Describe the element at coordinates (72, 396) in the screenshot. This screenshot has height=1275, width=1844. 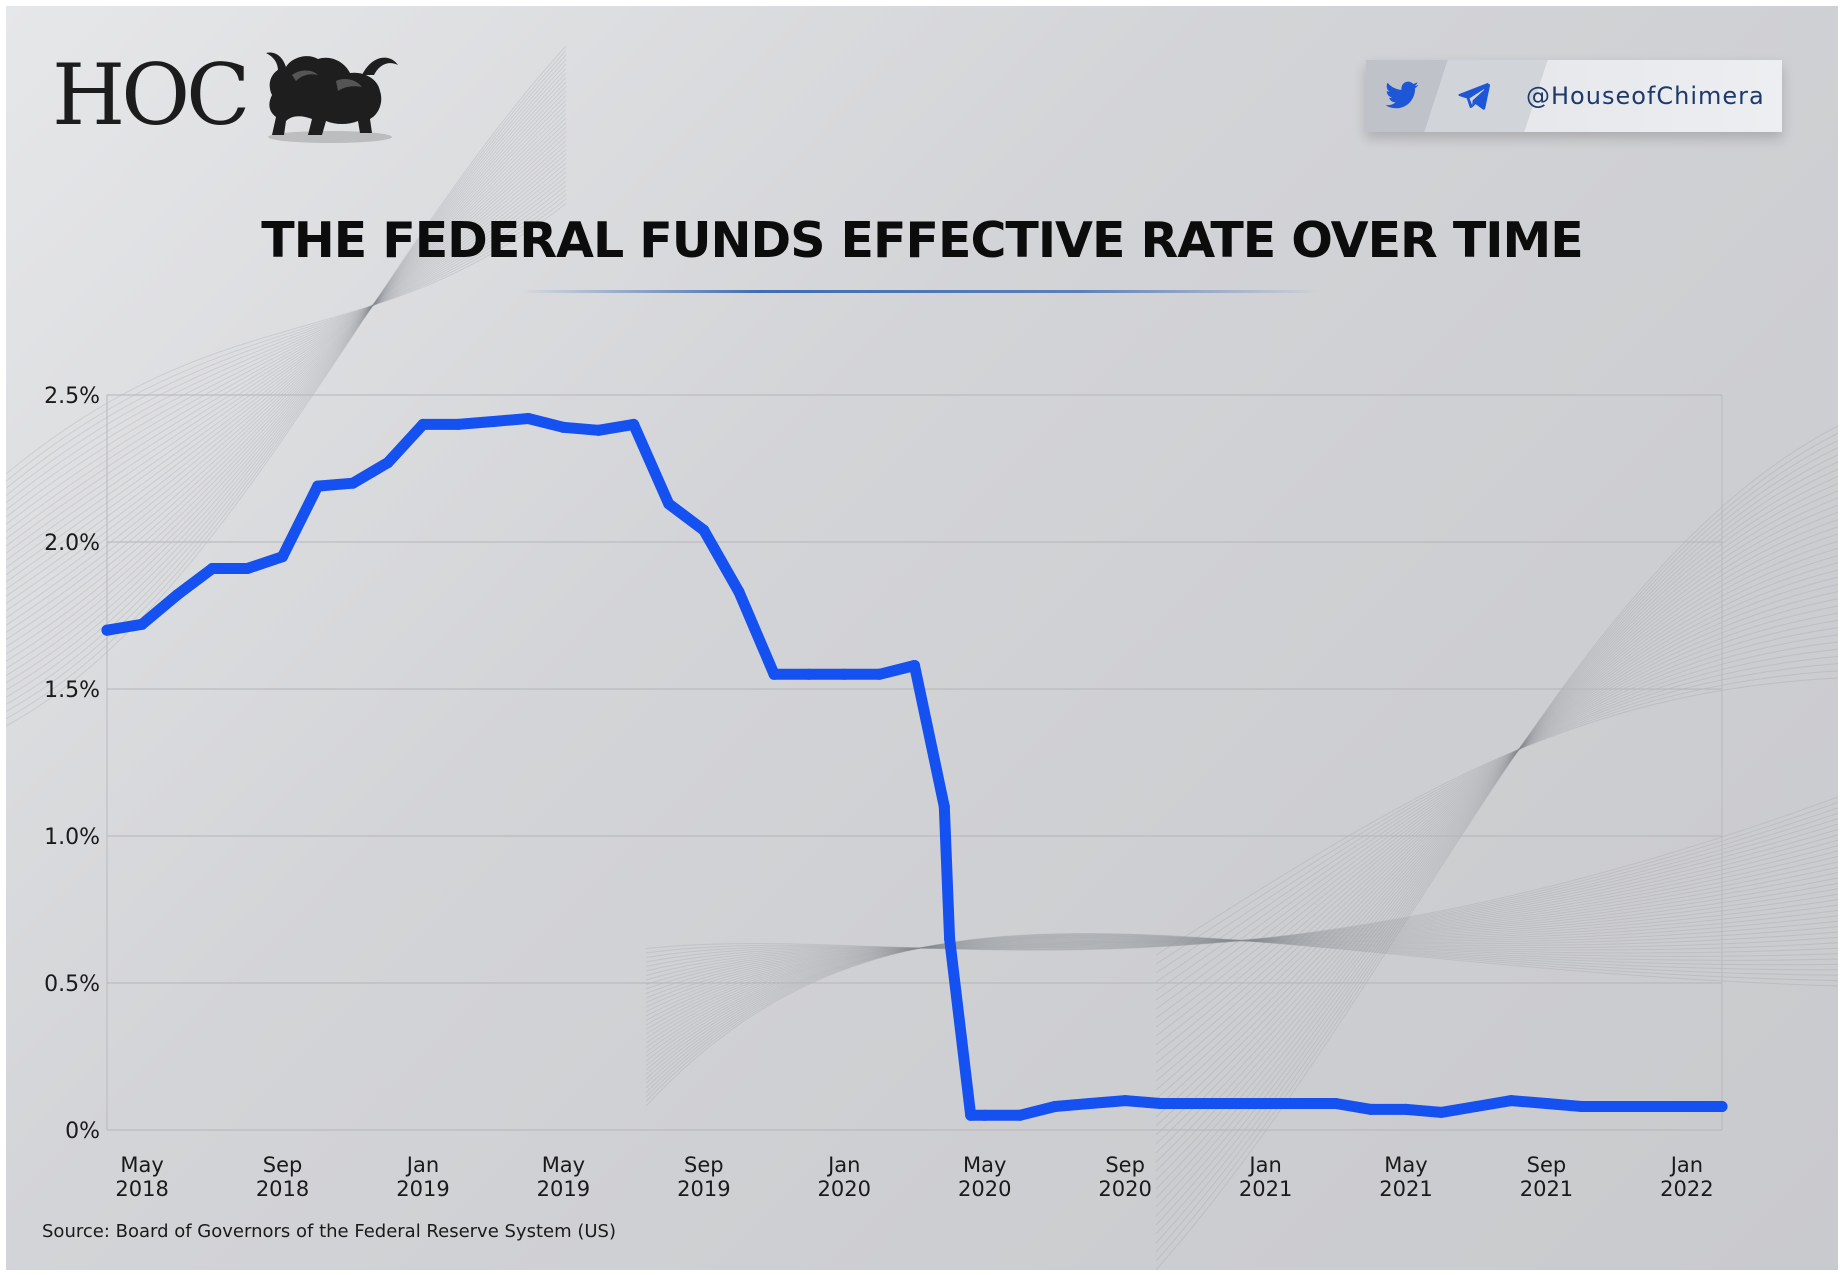
I see `y-tick-label: 2.5%` at that location.